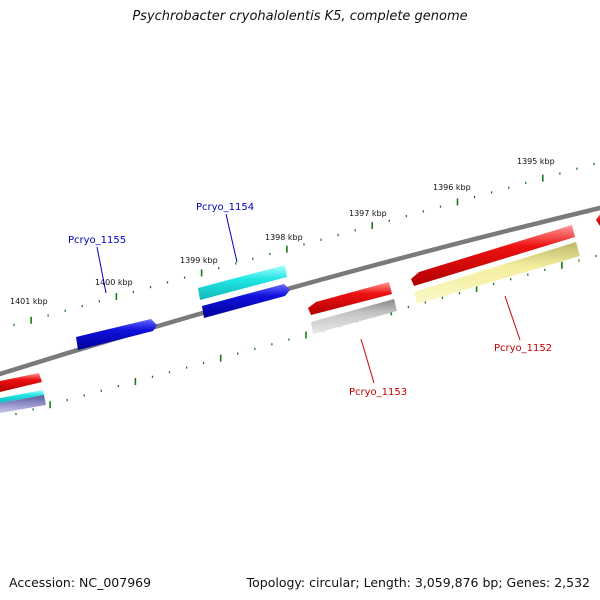 The image size is (600, 600). Describe the element at coordinates (246, 301) in the screenshot. I see `gene-arrow-pcryo-1154-partner` at that location.